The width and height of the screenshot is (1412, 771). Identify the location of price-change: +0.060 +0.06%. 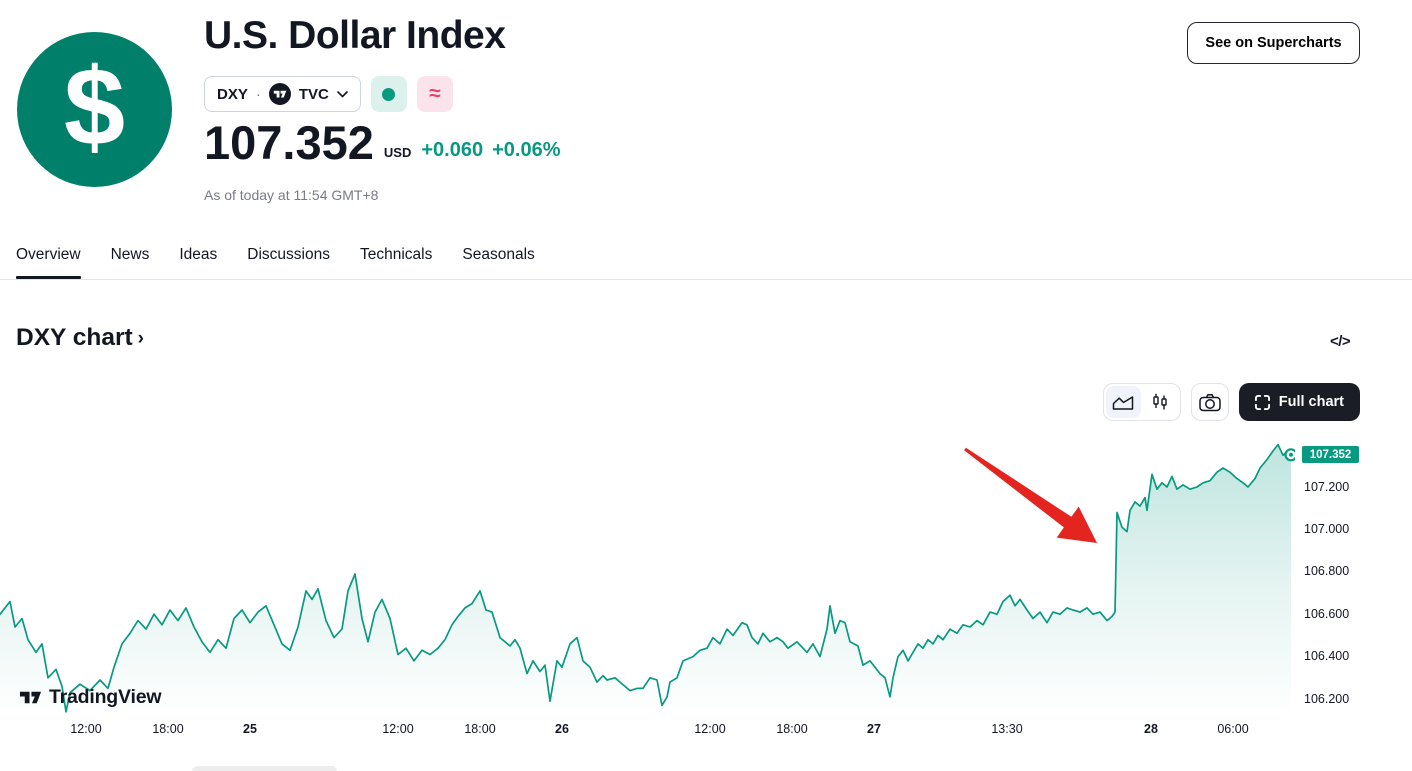
(490, 150).